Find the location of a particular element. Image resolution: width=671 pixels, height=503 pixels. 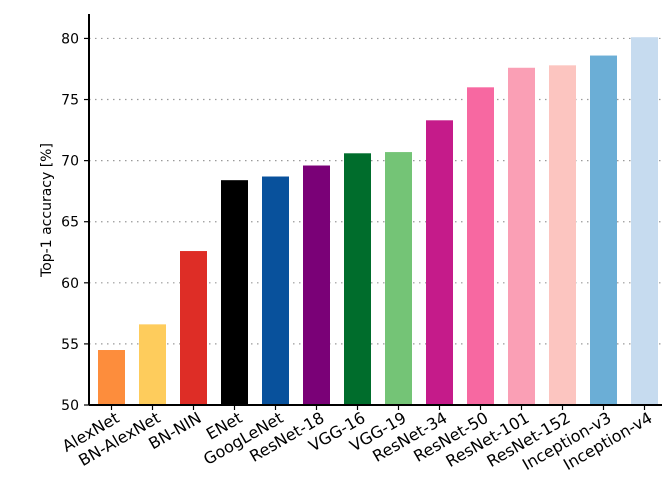

bar-alexnet is located at coordinates (111, 377).